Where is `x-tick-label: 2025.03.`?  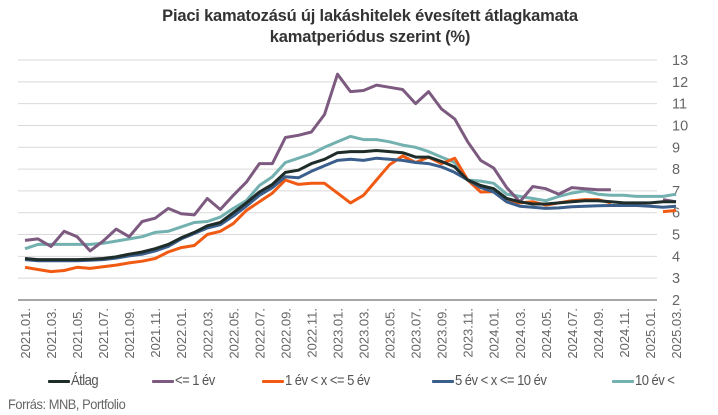 x-tick-label: 2025.03. is located at coordinates (676, 333).